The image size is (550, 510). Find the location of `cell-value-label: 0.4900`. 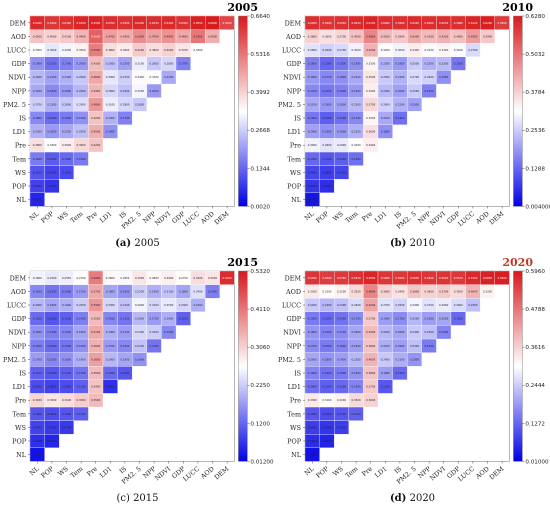

cell-value-label: 0.4900 is located at coordinates (168, 36).